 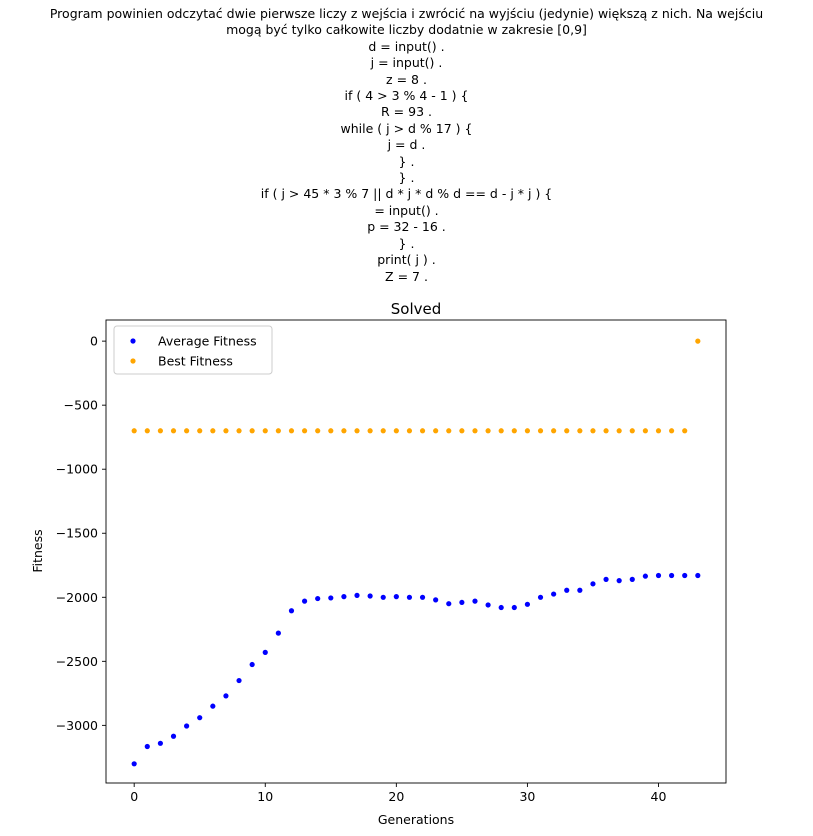 What do you see at coordinates (406, 128) in the screenshot?
I see `description-line: while ( j > d % 17 ) {` at bounding box center [406, 128].